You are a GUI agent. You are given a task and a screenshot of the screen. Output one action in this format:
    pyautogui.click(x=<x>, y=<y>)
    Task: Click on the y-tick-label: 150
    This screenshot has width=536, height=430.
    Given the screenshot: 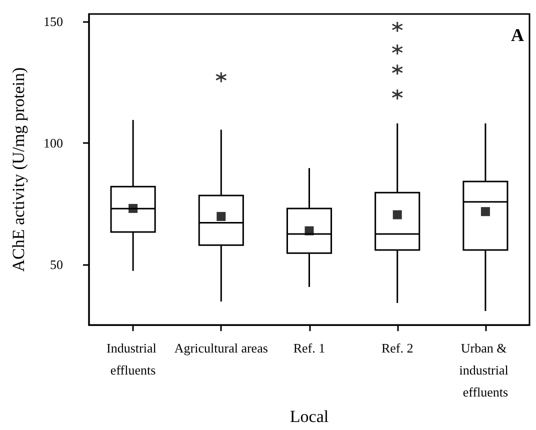 What is the action you would take?
    pyautogui.click(x=53, y=21)
    